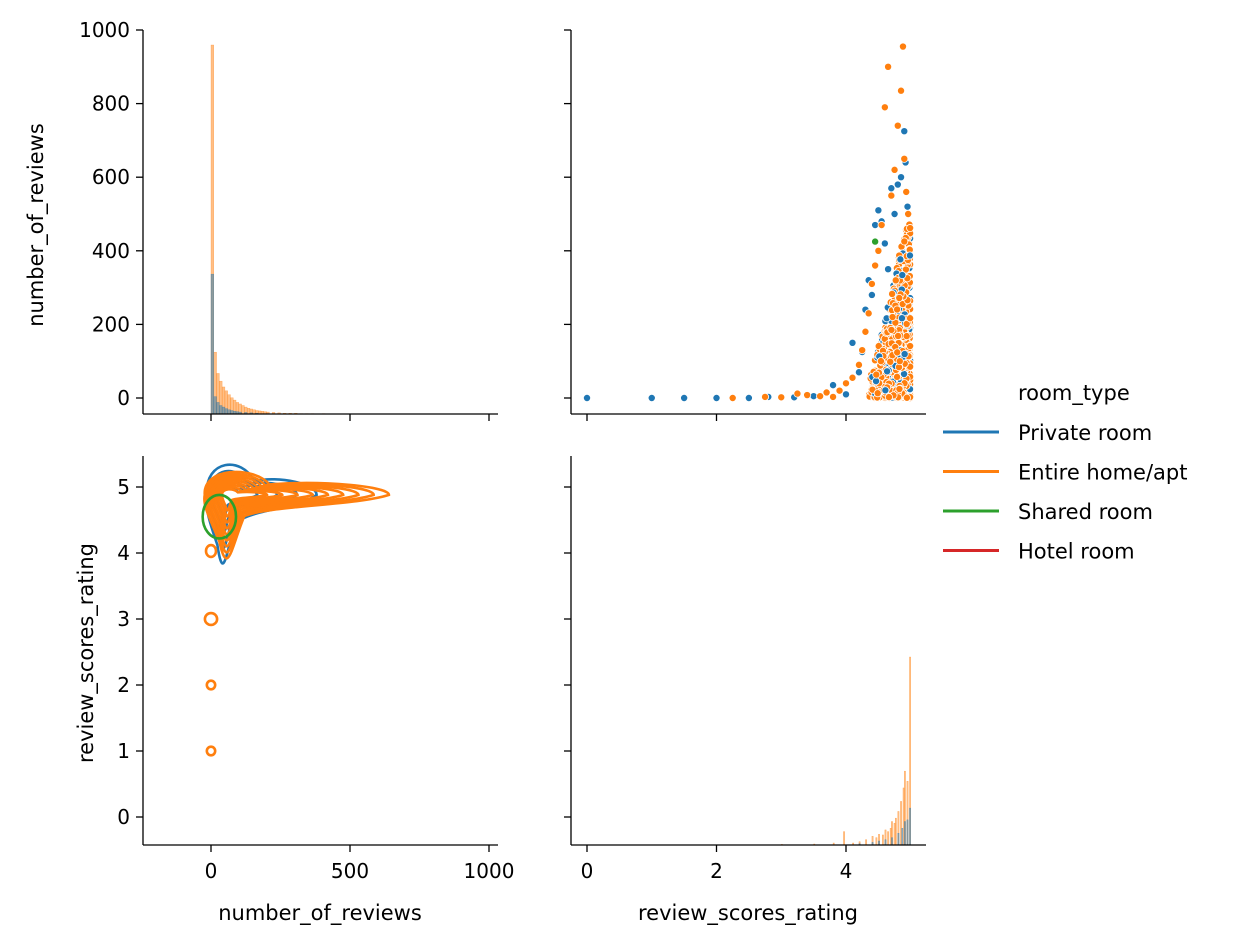 The height and width of the screenshot is (946, 1257). What do you see at coordinates (123, 751) in the screenshot?
I see `rating-ytick-label: 1` at bounding box center [123, 751].